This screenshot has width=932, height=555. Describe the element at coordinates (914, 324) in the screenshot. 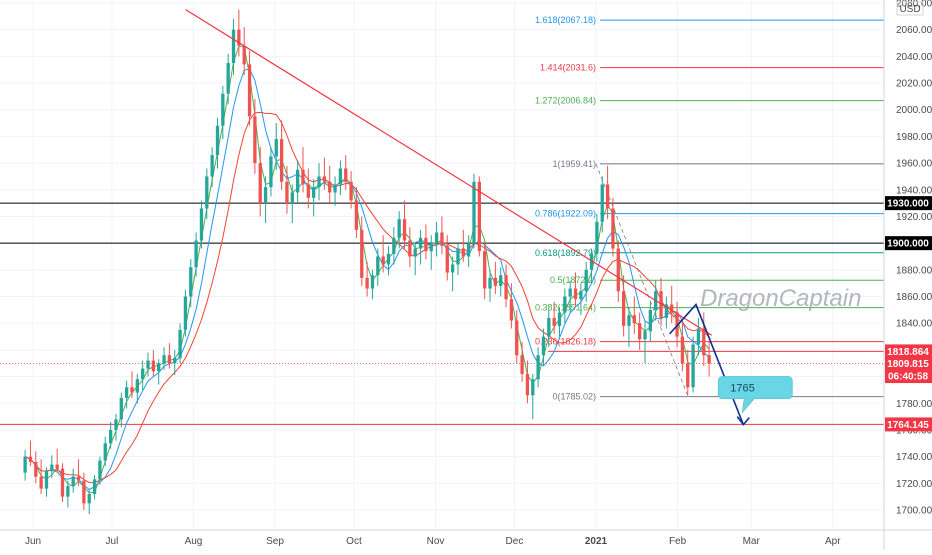

I see `y-tick-label: 1840.000` at that location.